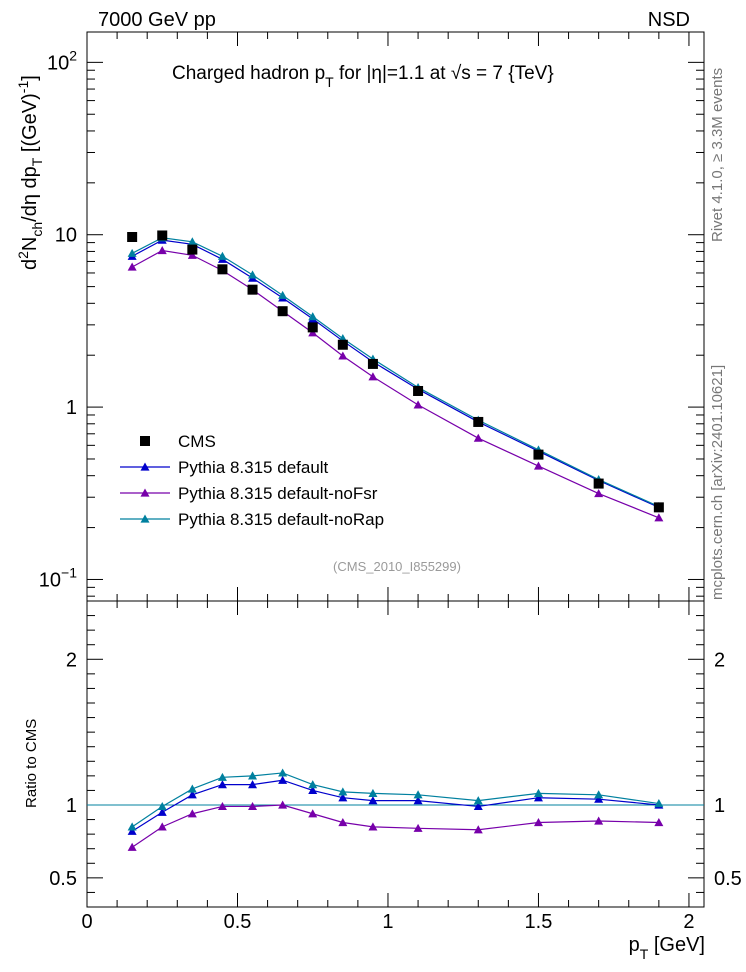 This screenshot has height=972, width=746. Describe the element at coordinates (278, 493) in the screenshot. I see `legend-label-noFsr: Pythia 8.315 default-noFsr` at that location.